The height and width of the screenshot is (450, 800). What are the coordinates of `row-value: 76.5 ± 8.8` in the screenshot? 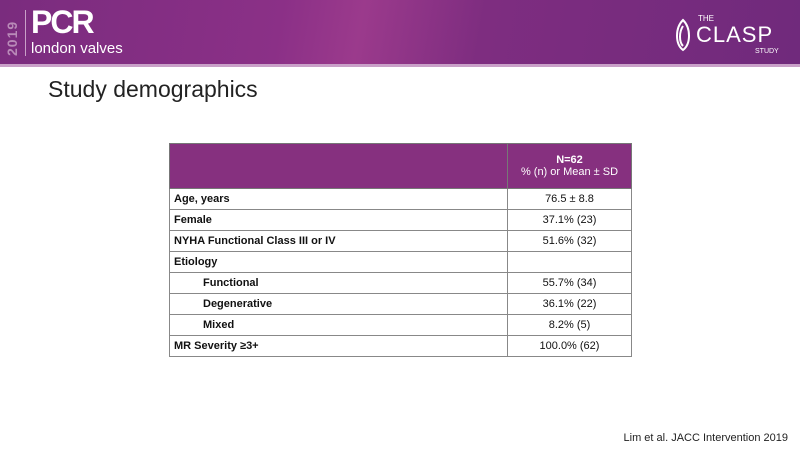 It's located at (569, 199).